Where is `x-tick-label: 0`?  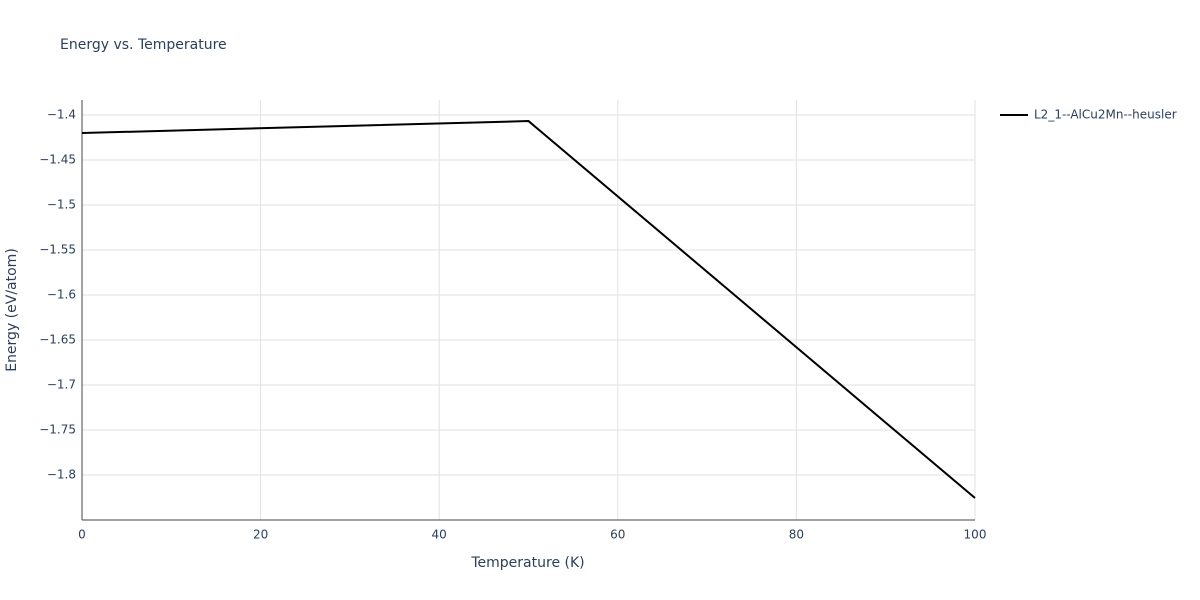
x-tick-label: 0 is located at coordinates (82, 535).